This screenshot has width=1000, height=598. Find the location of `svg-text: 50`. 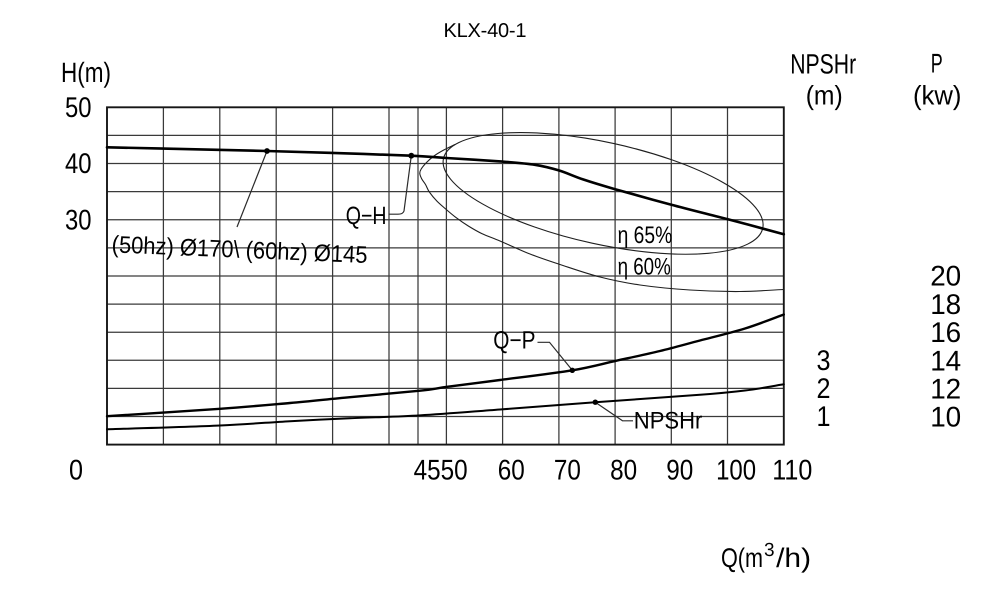

svg-text: 50 is located at coordinates (78, 108).